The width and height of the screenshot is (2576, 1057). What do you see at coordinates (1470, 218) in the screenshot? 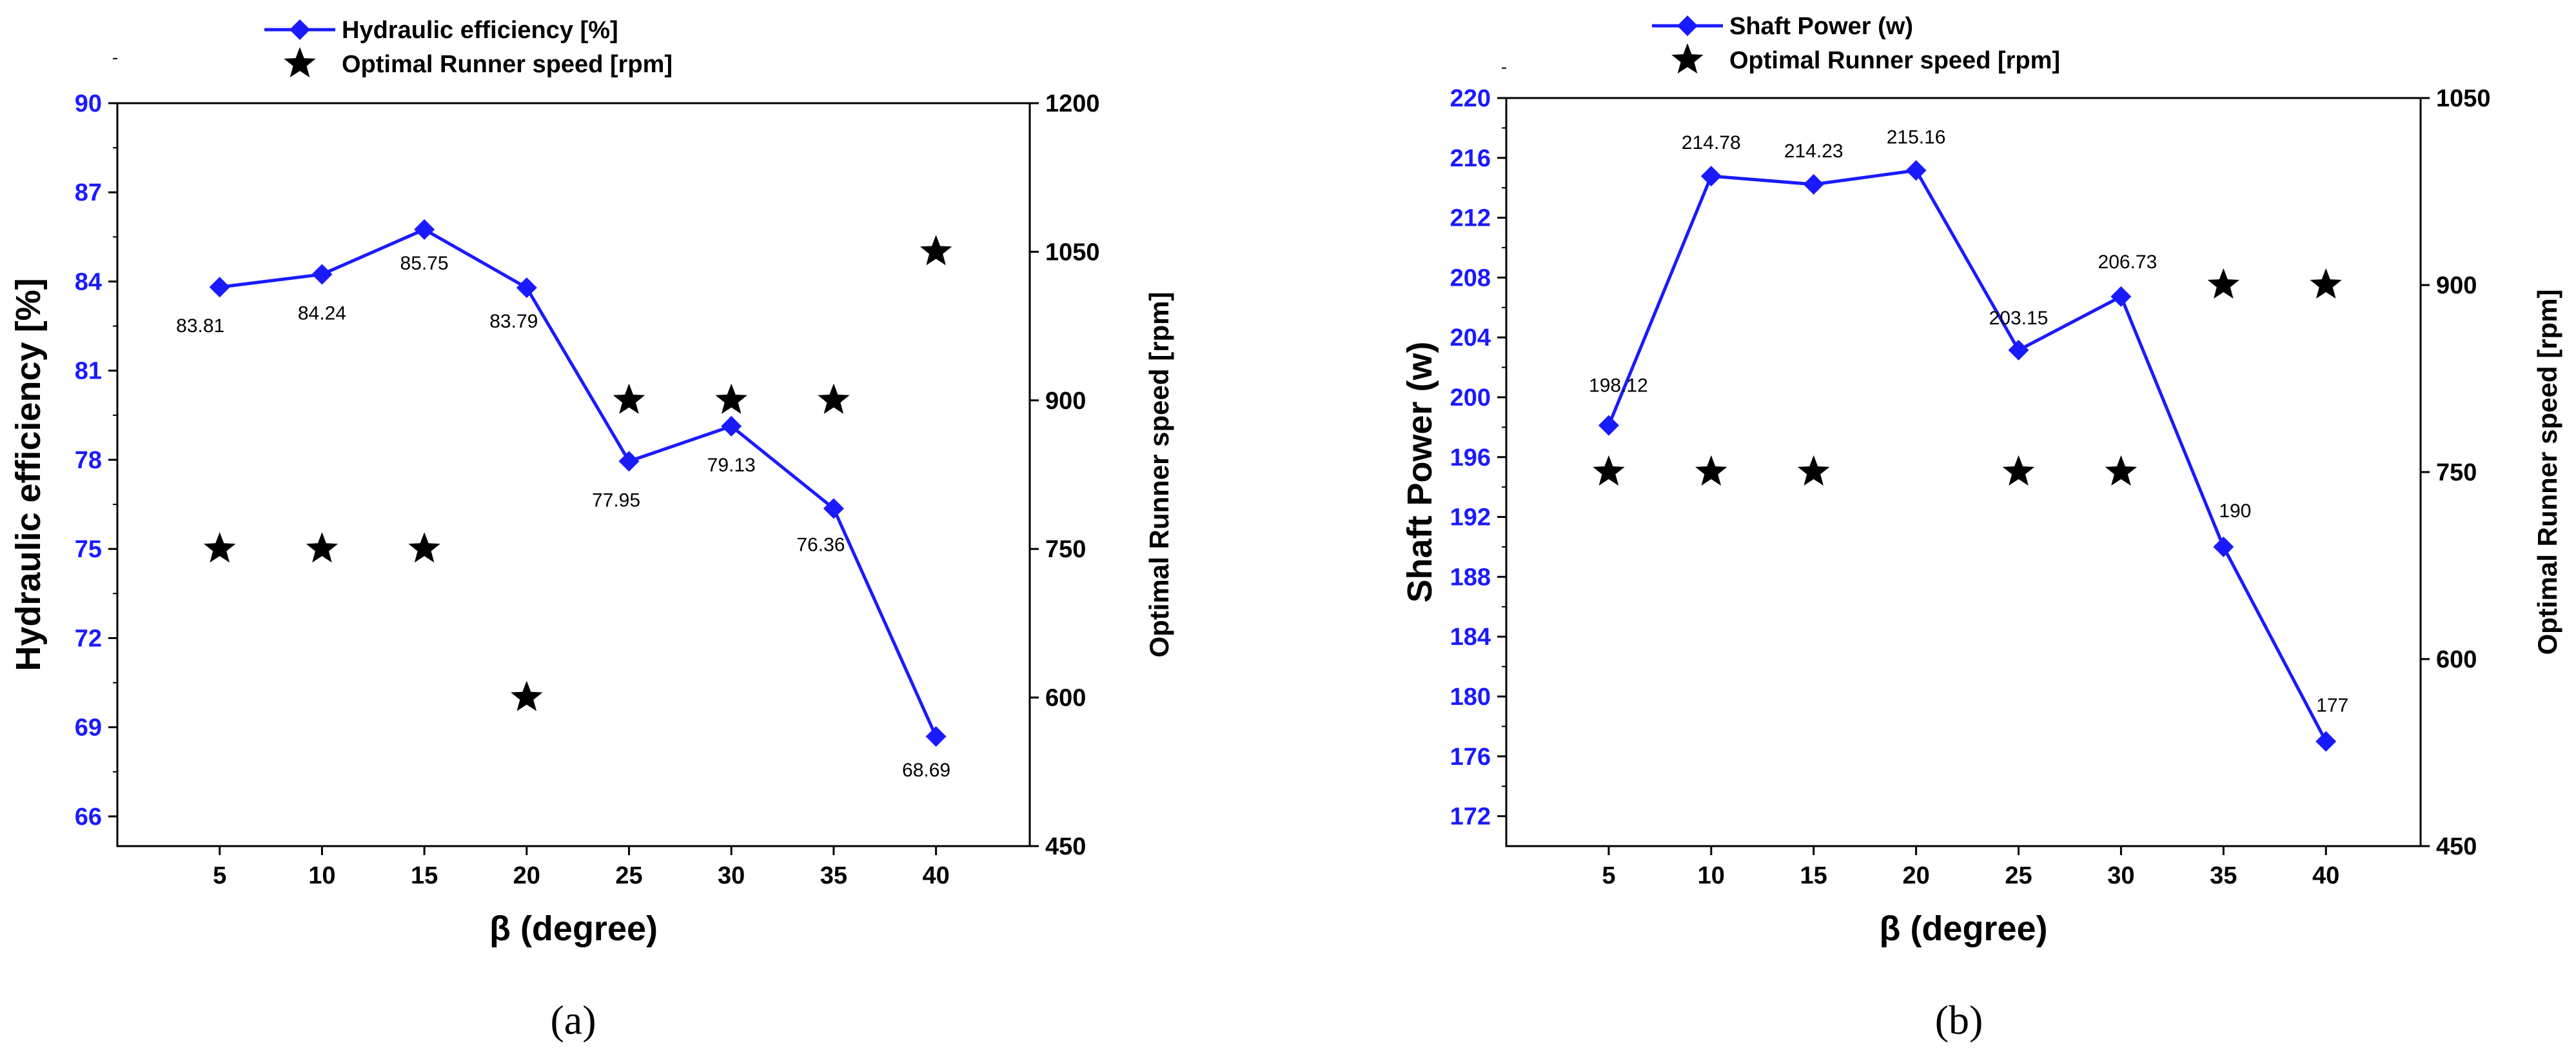
I see `y-tick-label: 212` at bounding box center [1470, 218].